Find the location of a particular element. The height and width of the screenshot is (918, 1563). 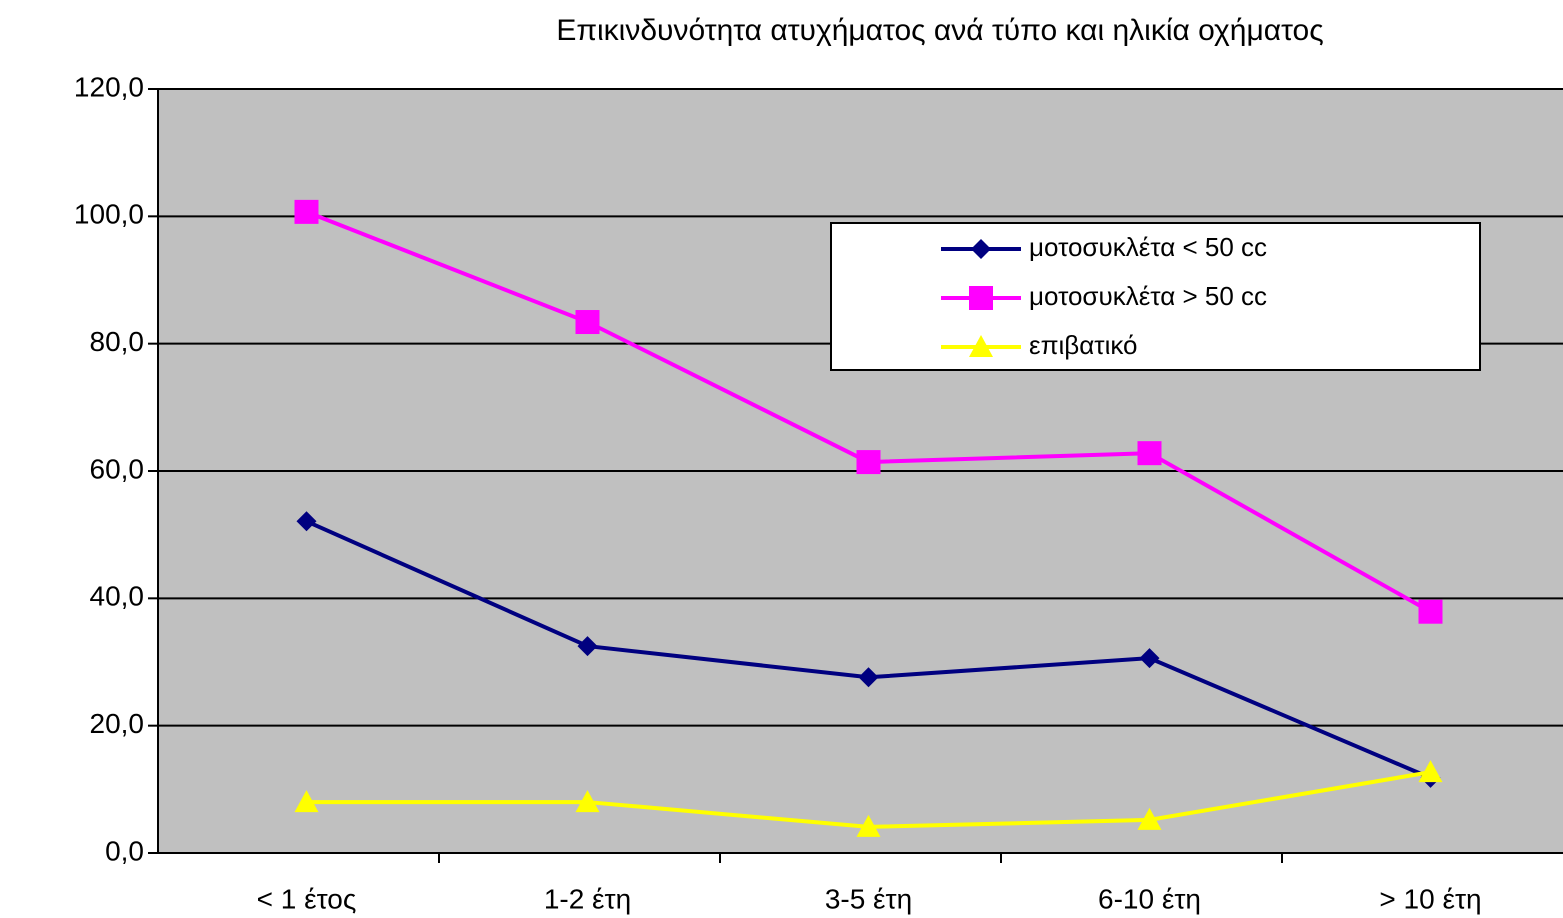

legend-label: επιβατικό is located at coordinates (1083, 345).